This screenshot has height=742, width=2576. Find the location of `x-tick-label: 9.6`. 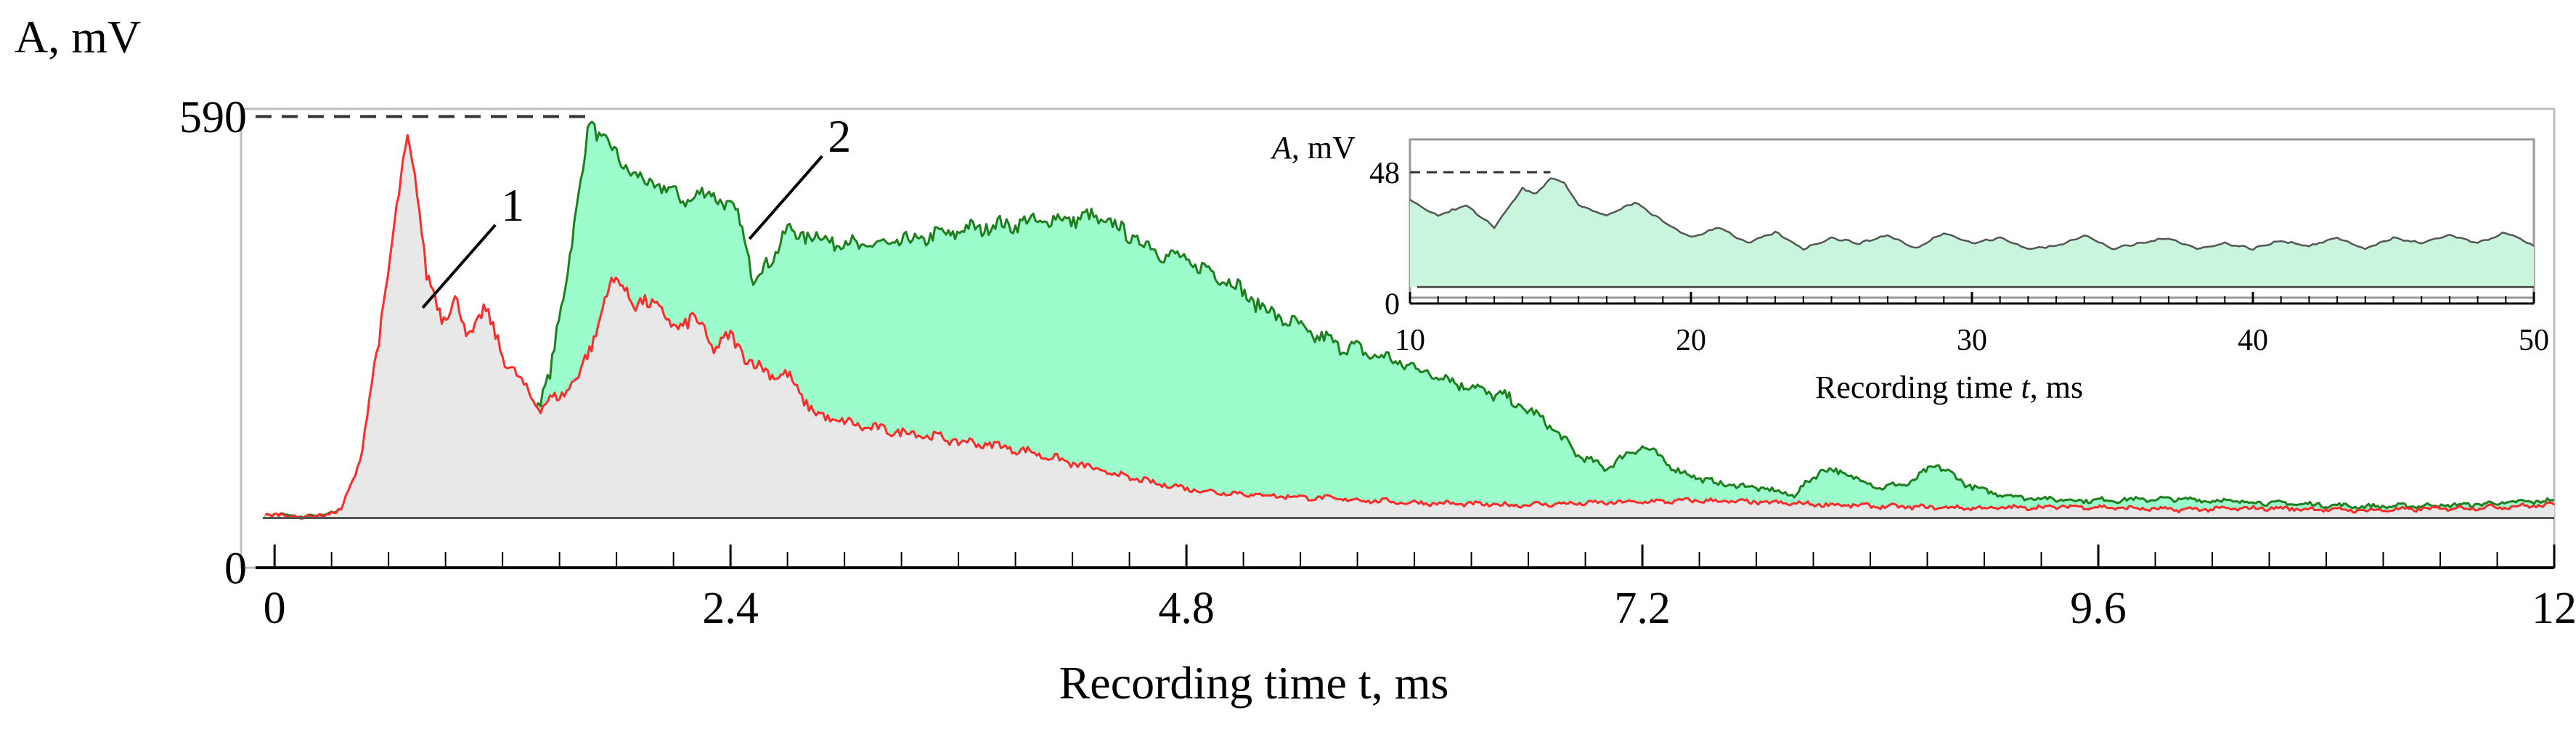

x-tick-label: 9.6 is located at coordinates (2098, 608).